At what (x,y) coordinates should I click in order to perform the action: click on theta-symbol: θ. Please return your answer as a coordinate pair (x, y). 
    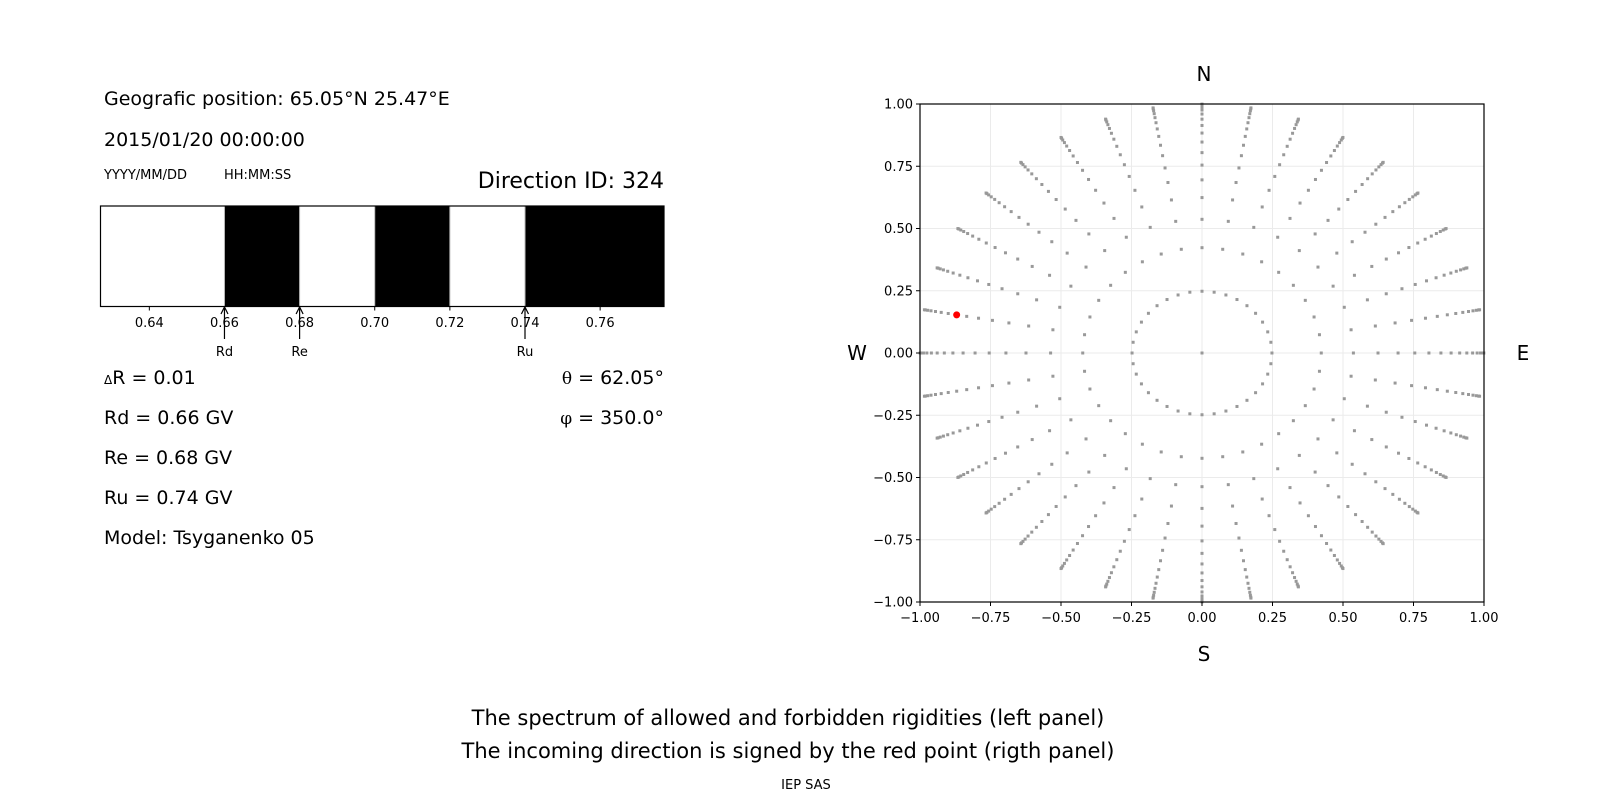
    Looking at the image, I should click on (567, 379).